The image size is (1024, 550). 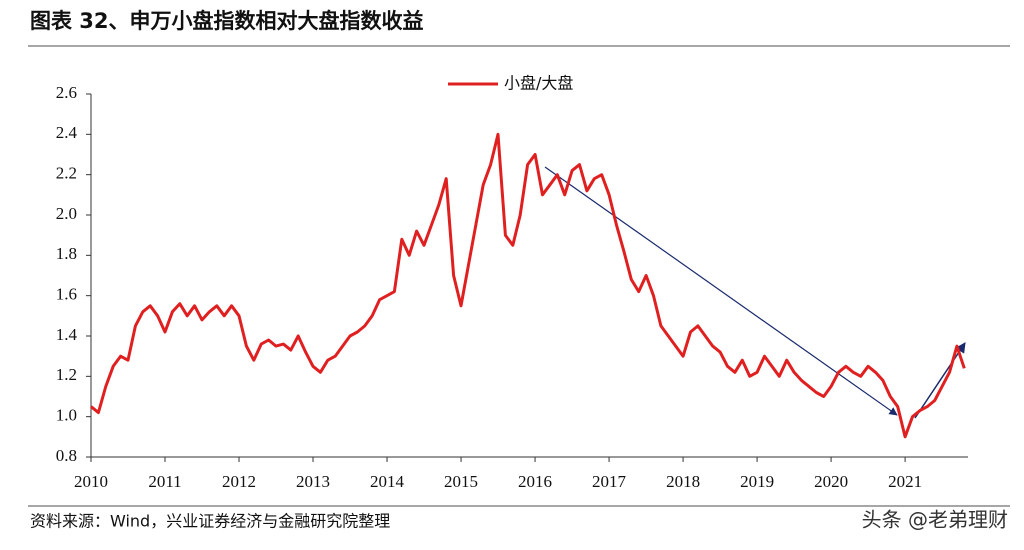 What do you see at coordinates (239, 481) in the screenshot?
I see `x-tick-label: 2012` at bounding box center [239, 481].